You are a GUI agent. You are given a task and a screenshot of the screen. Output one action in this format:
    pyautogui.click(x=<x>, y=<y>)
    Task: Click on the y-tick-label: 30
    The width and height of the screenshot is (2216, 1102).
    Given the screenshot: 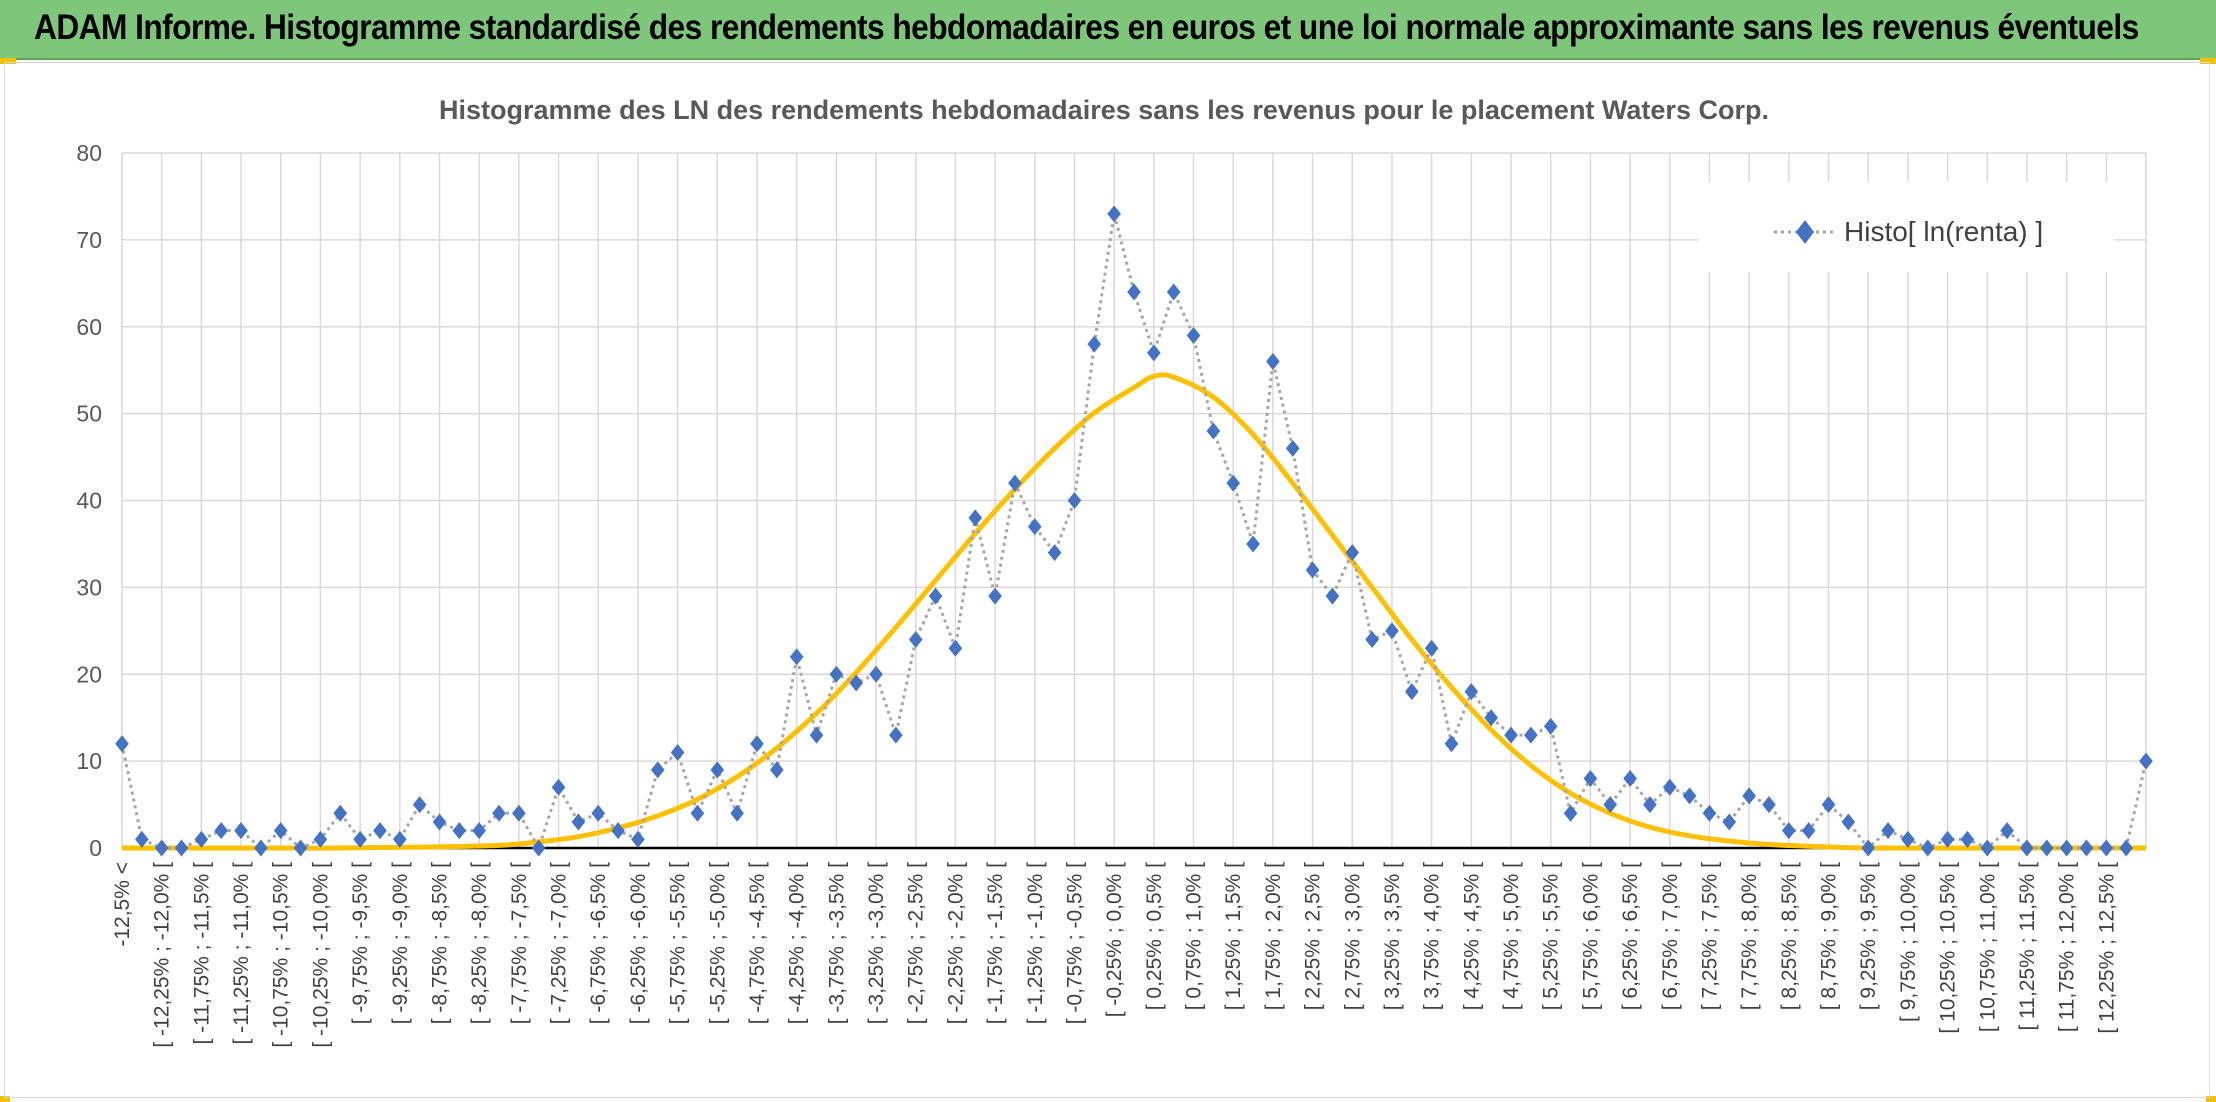 What is the action you would take?
    pyautogui.click(x=89, y=587)
    